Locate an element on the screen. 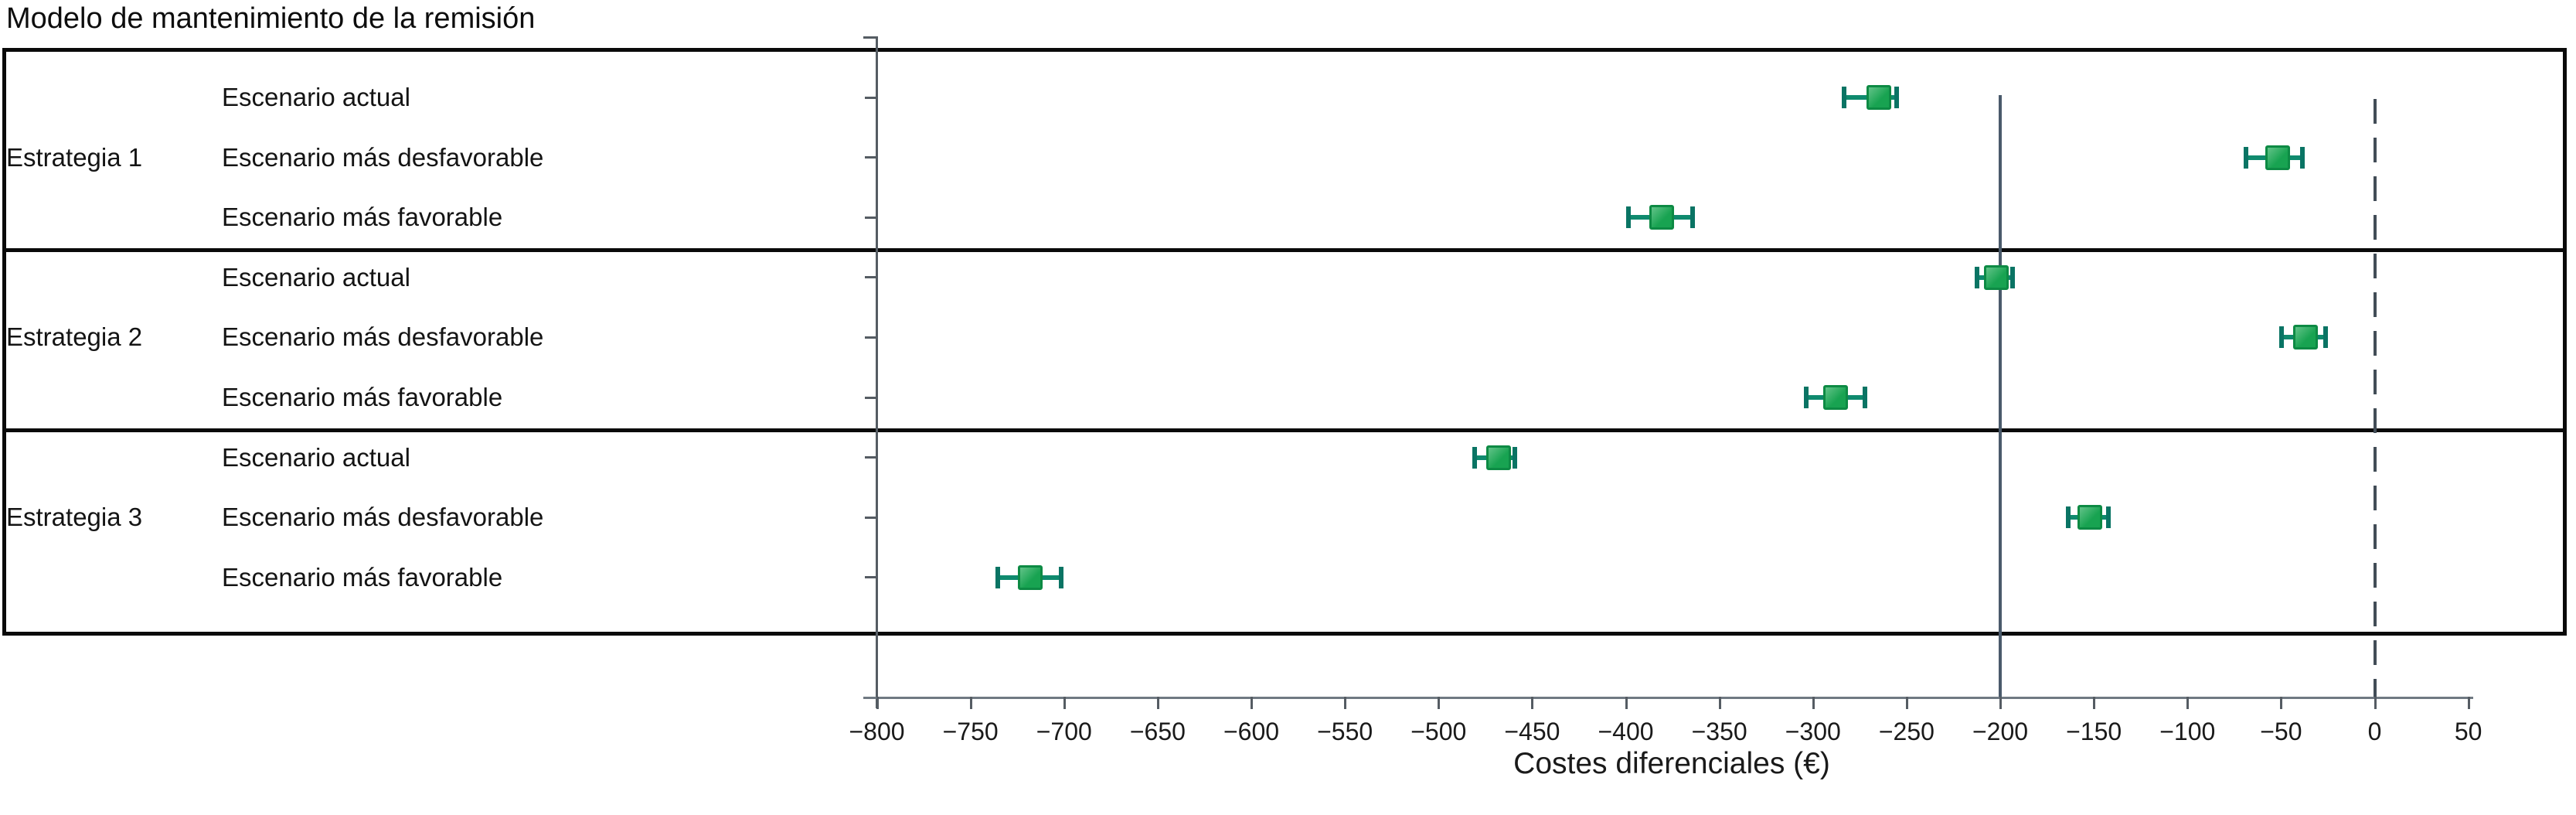 This screenshot has height=815, width=2576. group-label: Estrategia 2 is located at coordinates (74, 337).